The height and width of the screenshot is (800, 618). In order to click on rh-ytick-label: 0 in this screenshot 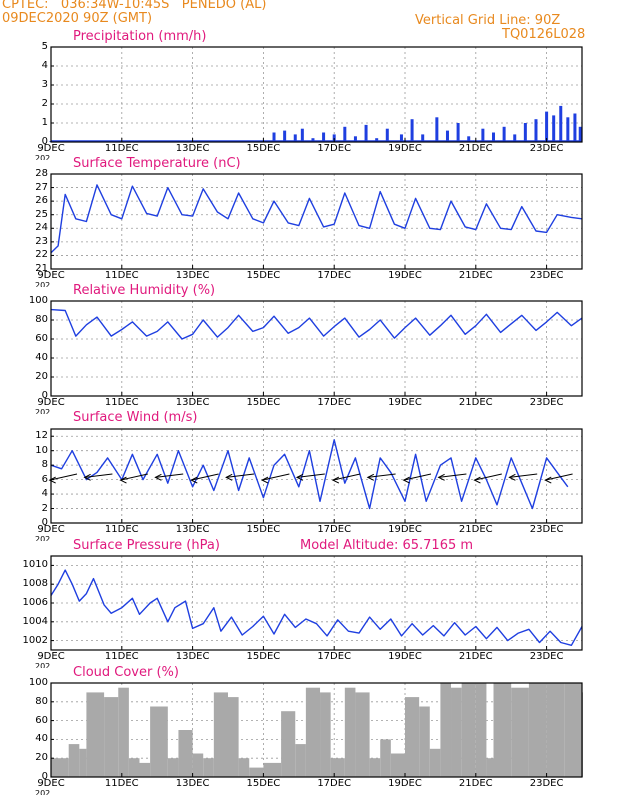, I will do `click(44, 395)`.